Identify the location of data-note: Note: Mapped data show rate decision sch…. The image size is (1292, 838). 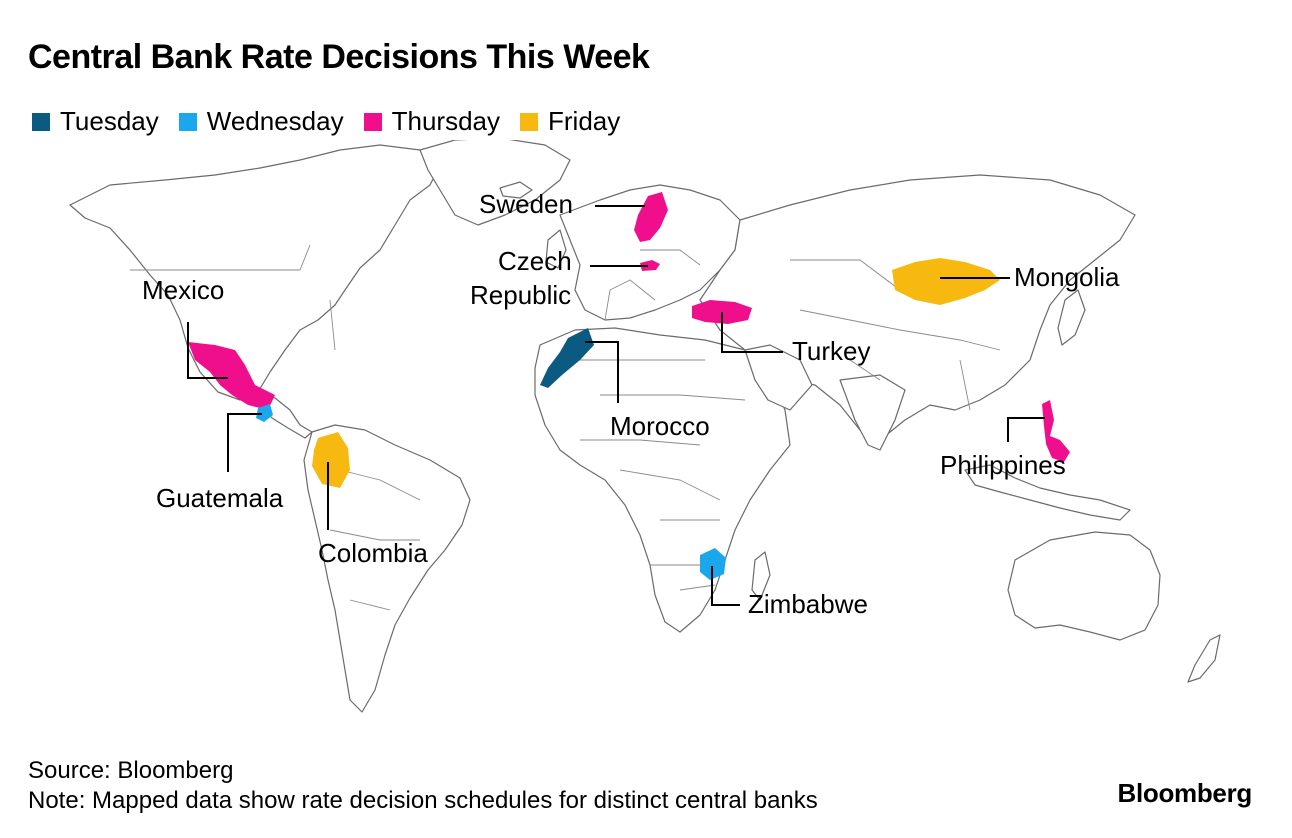
(423, 800).